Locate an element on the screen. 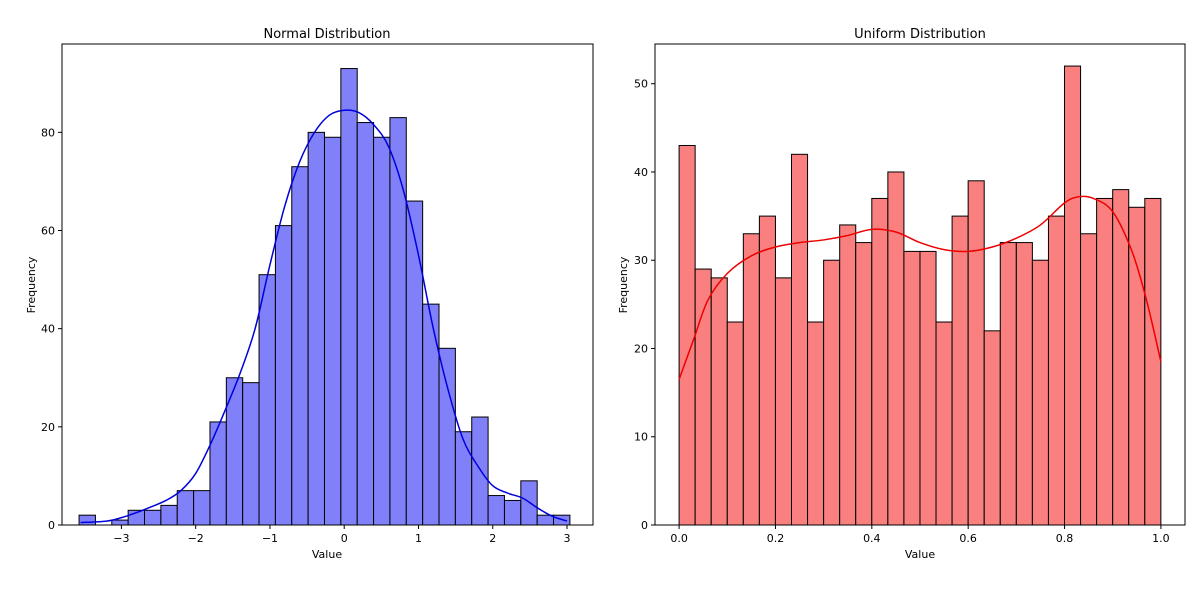 The height and width of the screenshot is (595, 1200). y-tick-label-uniform: 20 is located at coordinates (641, 348).